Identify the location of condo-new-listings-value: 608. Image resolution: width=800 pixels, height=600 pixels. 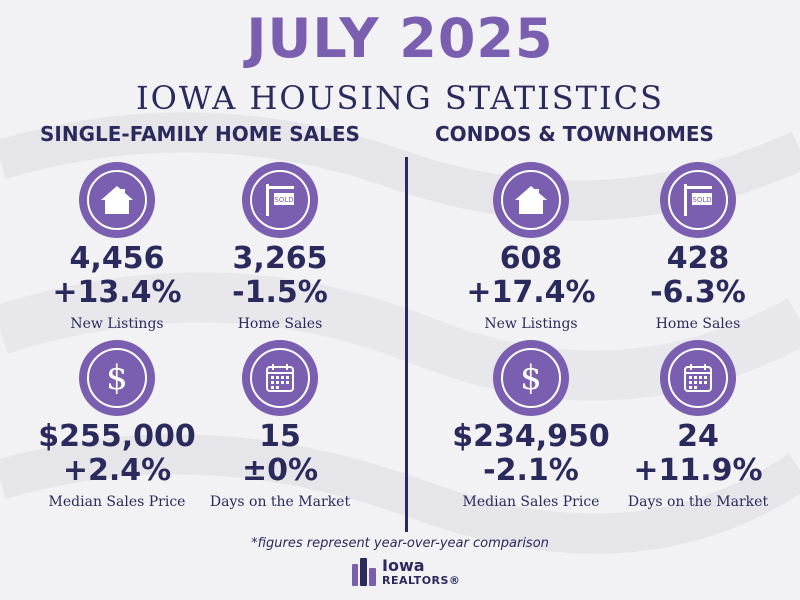
(531, 258).